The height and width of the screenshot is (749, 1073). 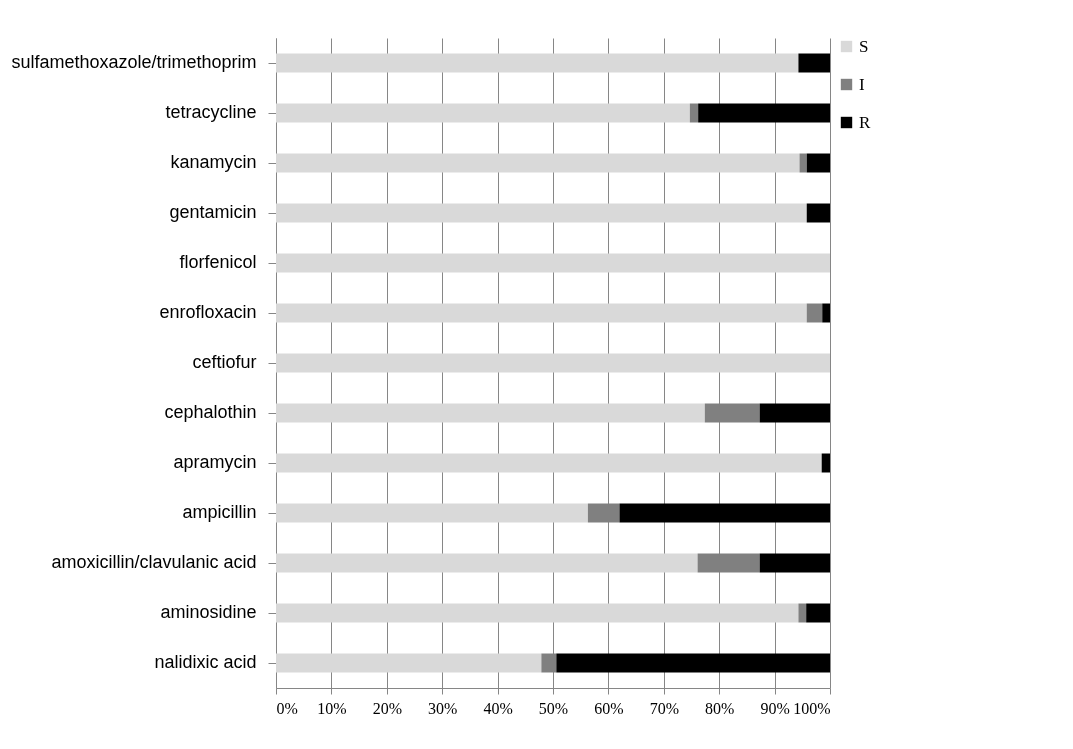 I want to click on y-tick-label: ceftiofur, so click(x=224, y=362).